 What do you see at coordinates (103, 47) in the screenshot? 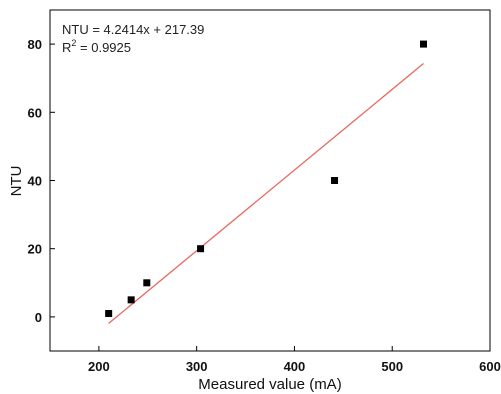
I see `r-squared-value: = 0.9925` at bounding box center [103, 47].